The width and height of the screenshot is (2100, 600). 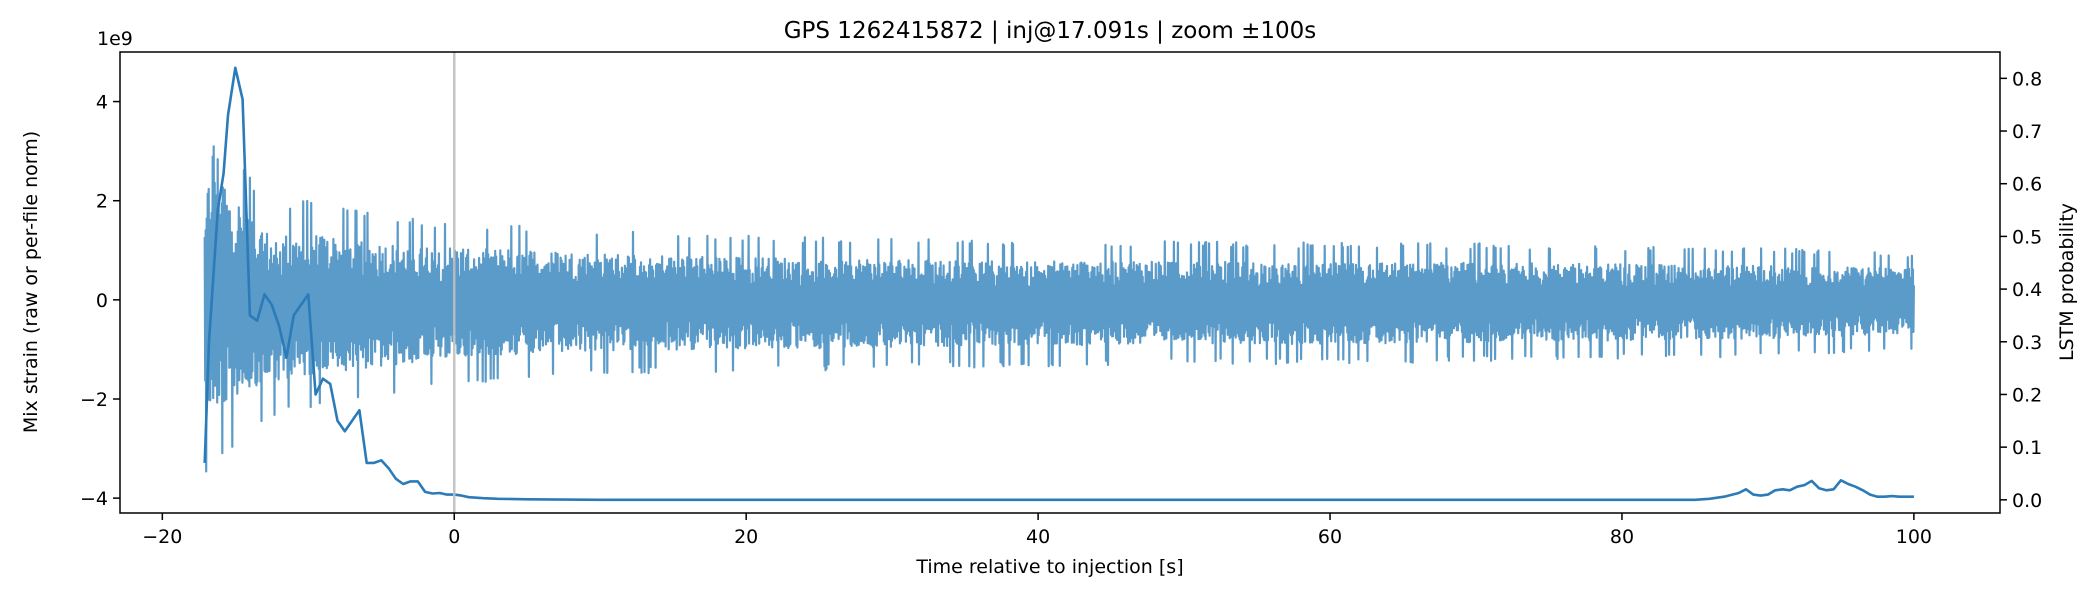 What do you see at coordinates (2027, 290) in the screenshot?
I see `y2-tick-label: 0.4` at bounding box center [2027, 290].